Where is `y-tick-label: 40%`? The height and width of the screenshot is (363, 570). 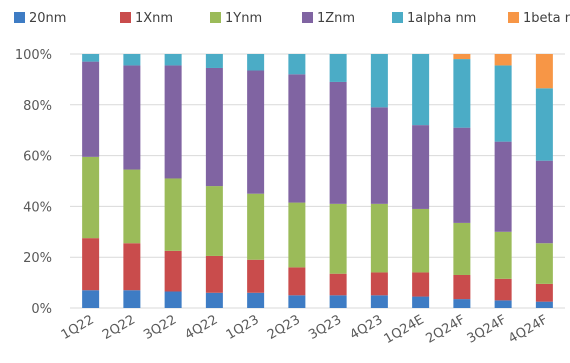
y-tick-label: 40% is located at coordinates (37, 207).